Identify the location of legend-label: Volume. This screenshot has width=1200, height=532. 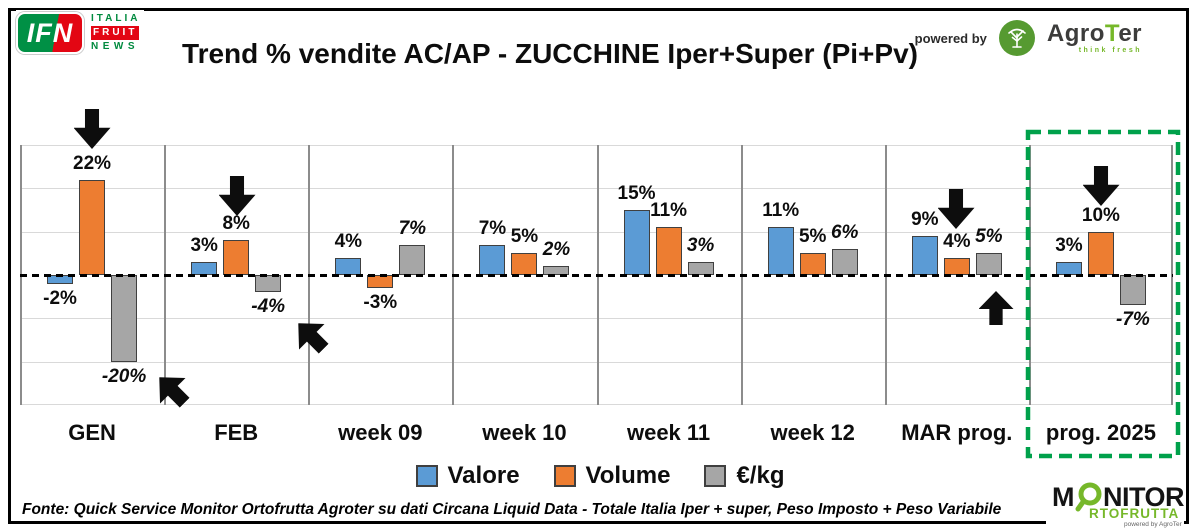
(628, 475).